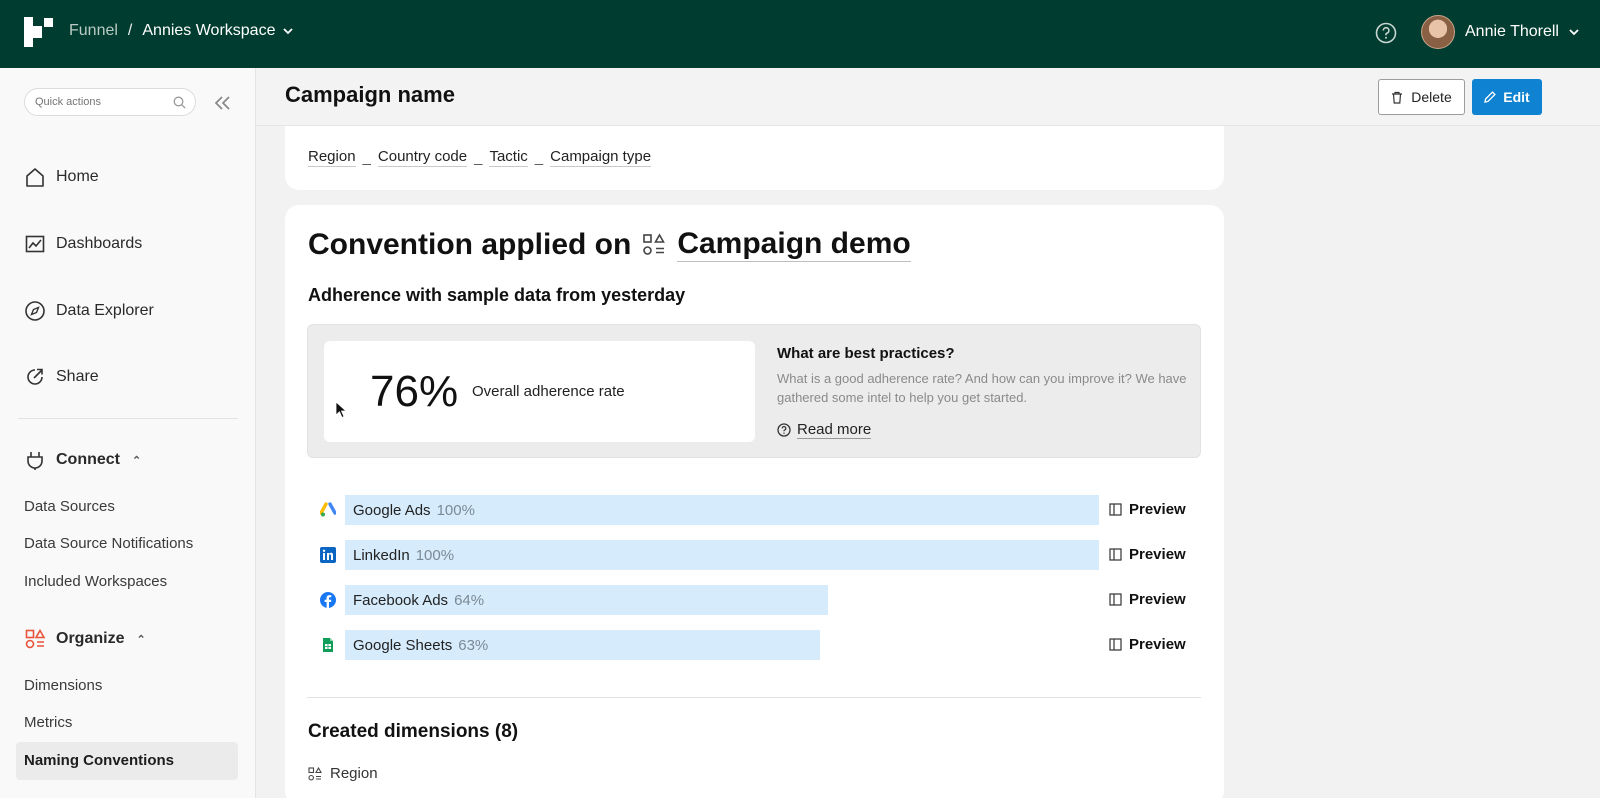 This screenshot has width=1600, height=798. What do you see at coordinates (469, 600) in the screenshot?
I see `source-pct: 64%` at bounding box center [469, 600].